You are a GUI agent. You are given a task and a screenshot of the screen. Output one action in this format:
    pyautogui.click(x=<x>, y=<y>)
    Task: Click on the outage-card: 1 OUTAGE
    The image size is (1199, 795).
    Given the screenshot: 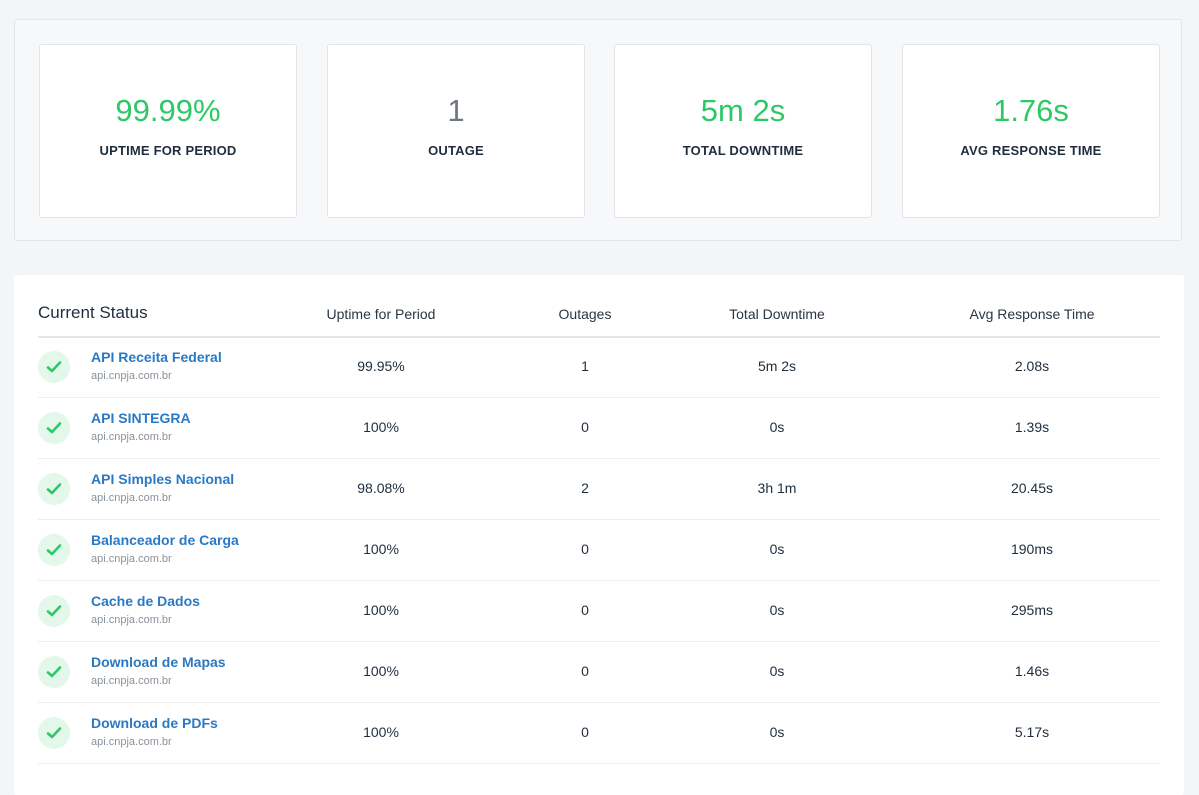 What is the action you would take?
    pyautogui.click(x=456, y=131)
    